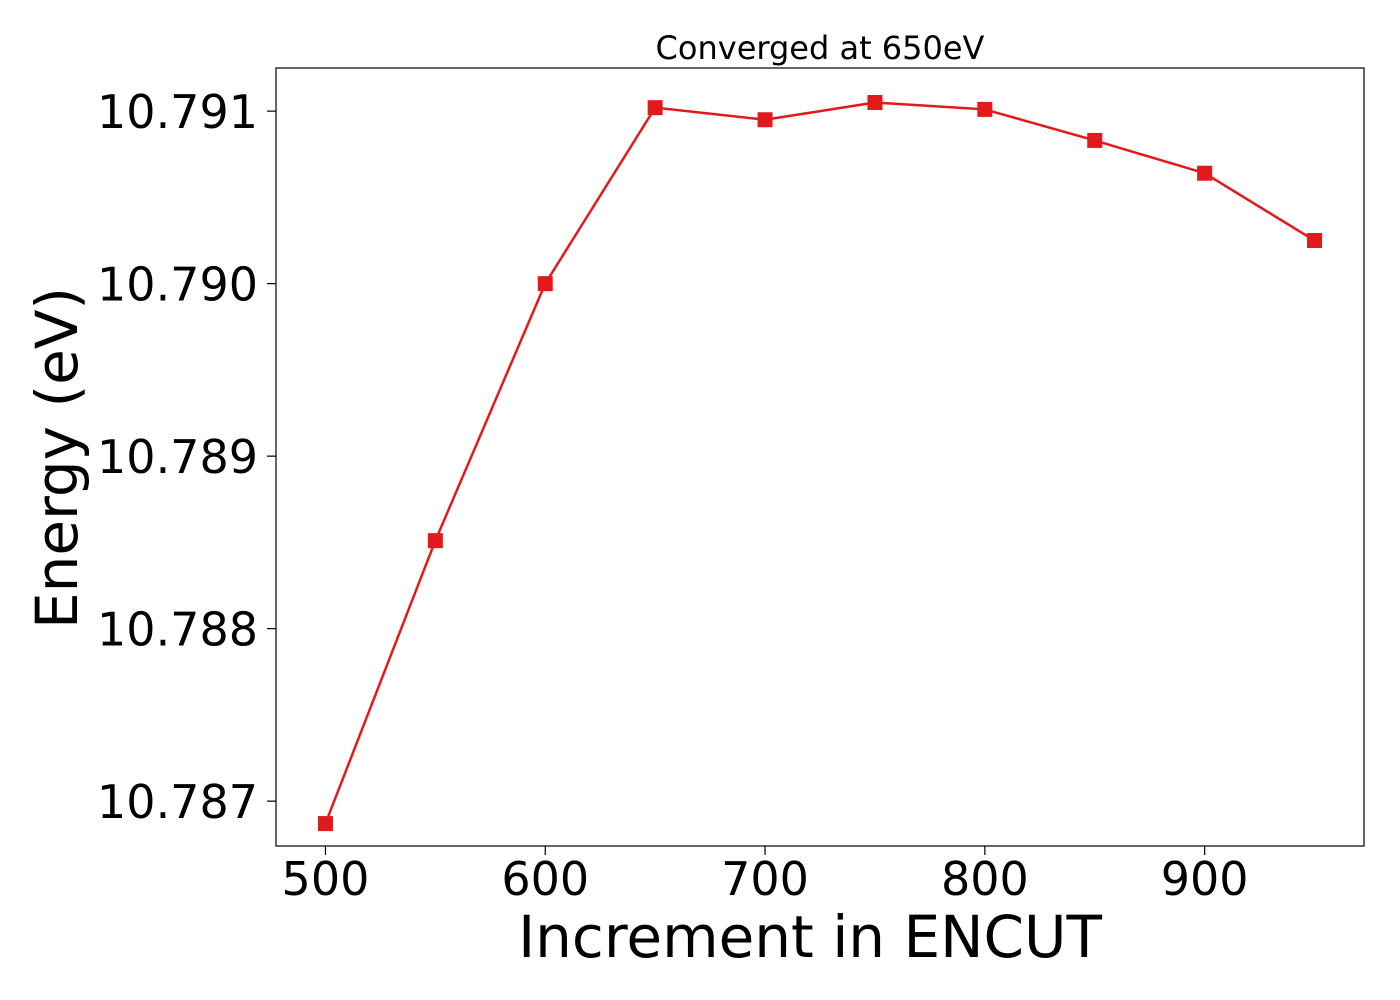 Image resolution: width=1400 pixels, height=1000 pixels. What do you see at coordinates (177, 630) in the screenshot?
I see `y-tick-label: 10.788` at bounding box center [177, 630].